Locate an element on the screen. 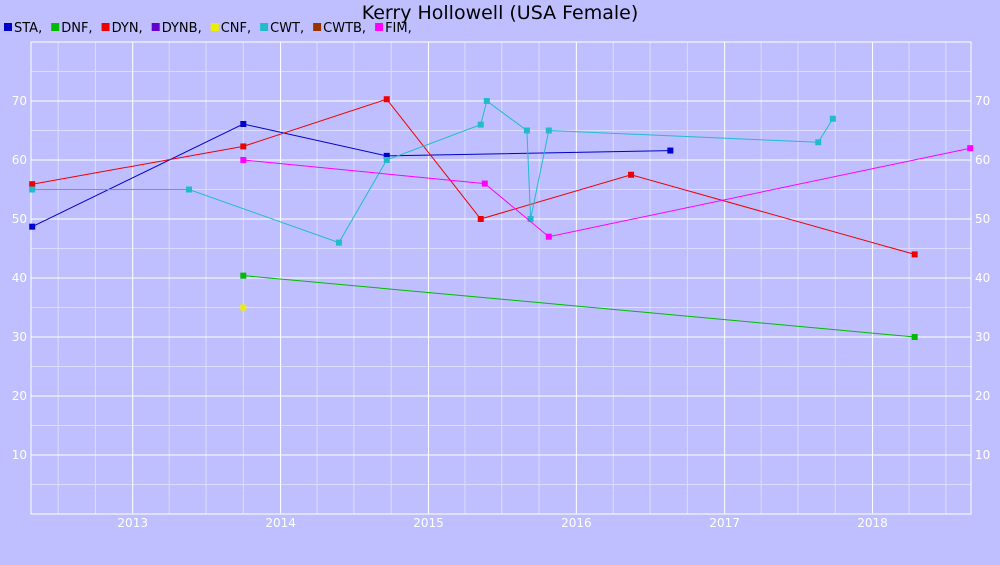  series-cnf is located at coordinates (243, 307).